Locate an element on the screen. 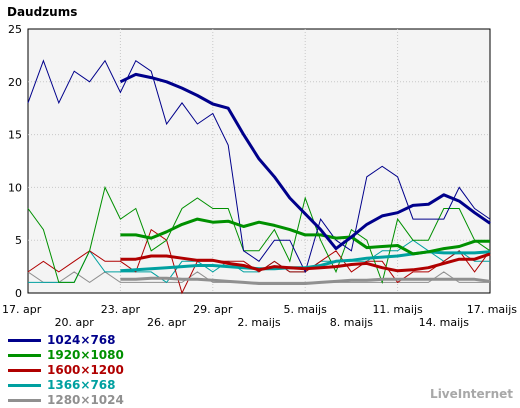 This screenshot has height=408, width=520. legend-item-1920x1080: 1920×1080 is located at coordinates (66, 355).